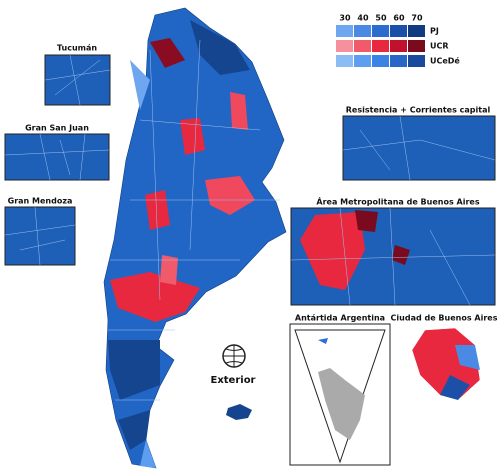  I want to click on inset-title: Antártida Argentina, so click(340, 318).